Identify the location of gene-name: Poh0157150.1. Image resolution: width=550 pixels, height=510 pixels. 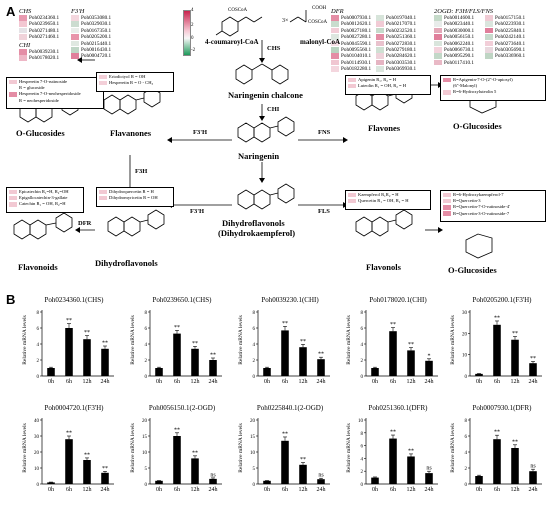
(510, 18).